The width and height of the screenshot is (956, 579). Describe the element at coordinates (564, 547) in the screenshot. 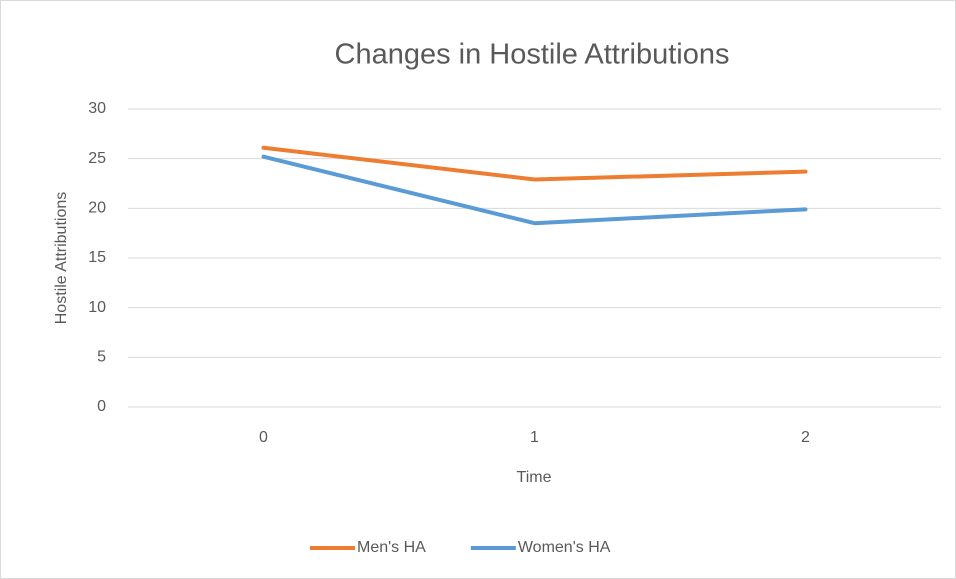

I see `legend-label: Women's HA` at that location.